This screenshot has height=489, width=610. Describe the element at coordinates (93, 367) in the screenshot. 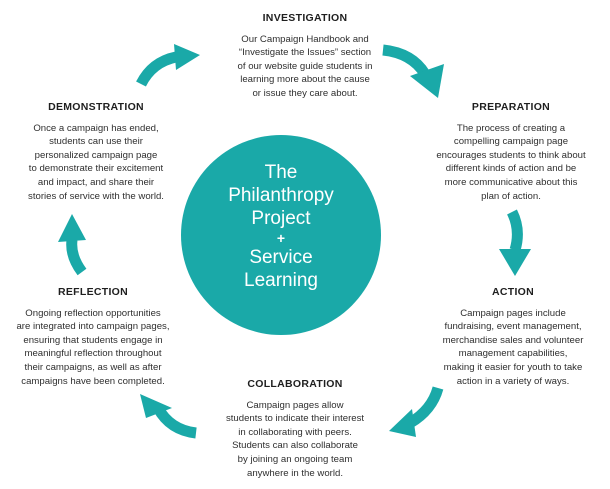

I see `description-line: their campaigns, as well as after` at that location.